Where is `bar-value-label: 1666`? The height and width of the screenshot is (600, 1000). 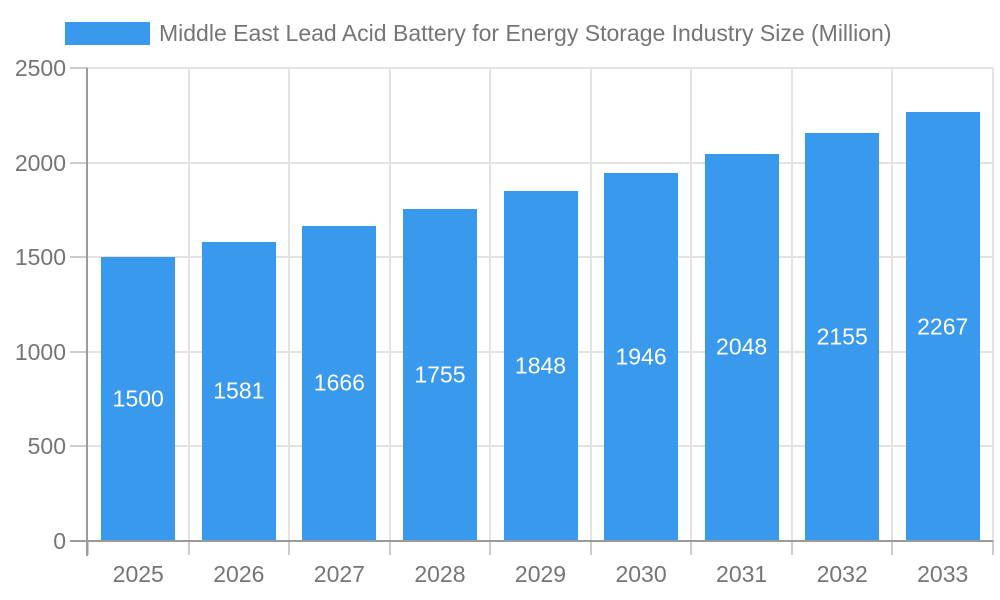 bar-value-label: 1666 is located at coordinates (339, 382).